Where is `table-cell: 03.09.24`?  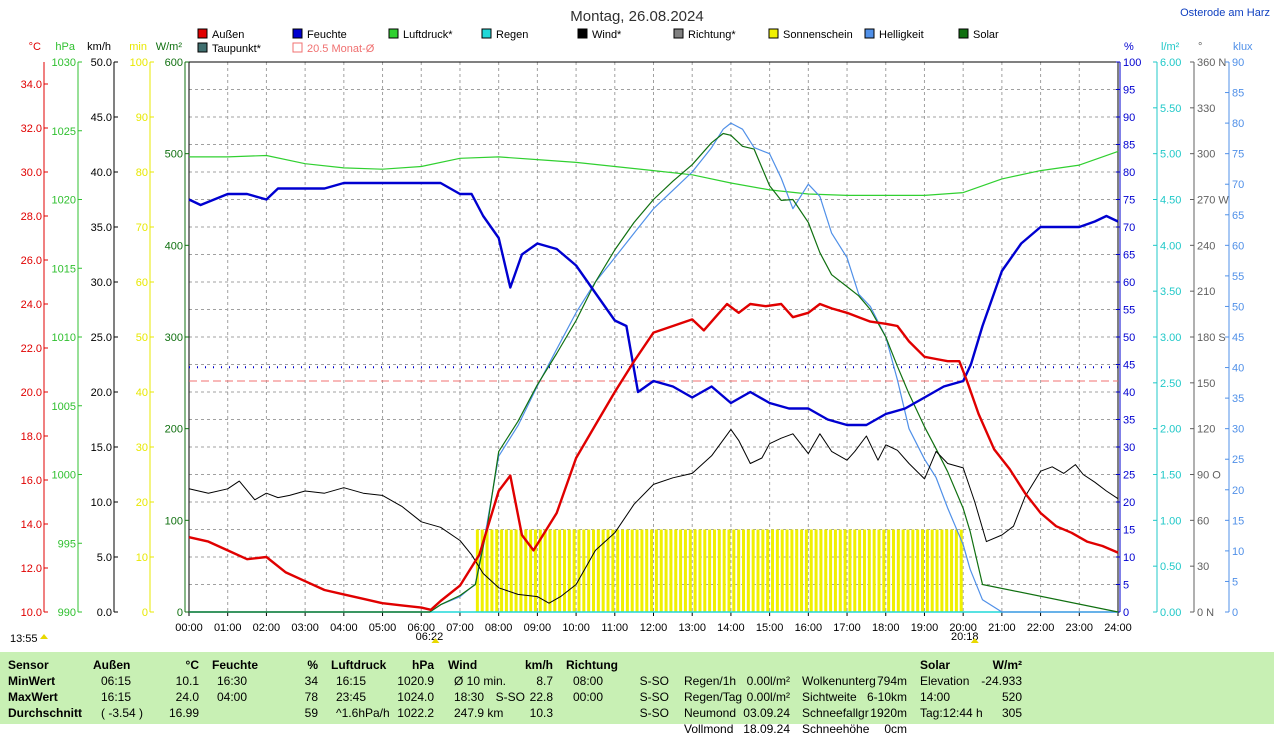
table-cell: 03.09.24 is located at coordinates (766, 713).